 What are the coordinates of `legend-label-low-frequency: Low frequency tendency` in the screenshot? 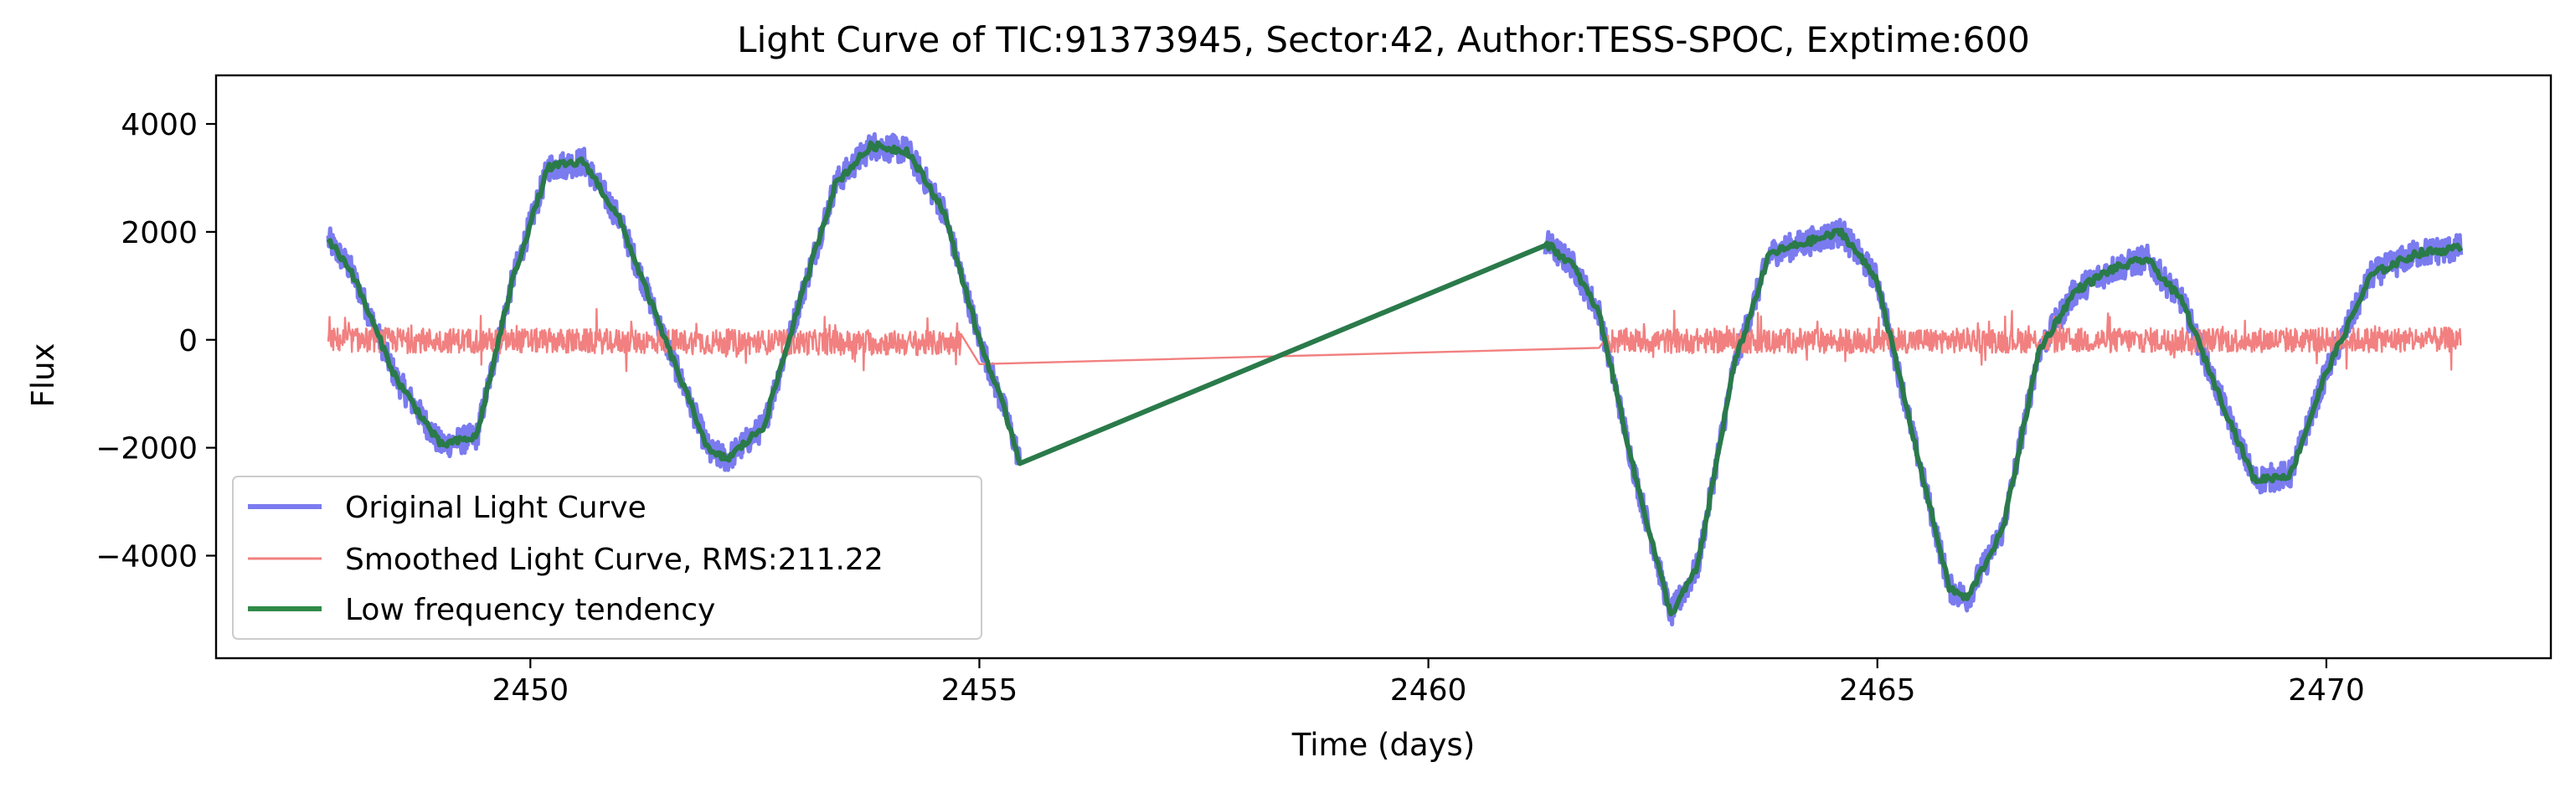 It's located at (530, 610).